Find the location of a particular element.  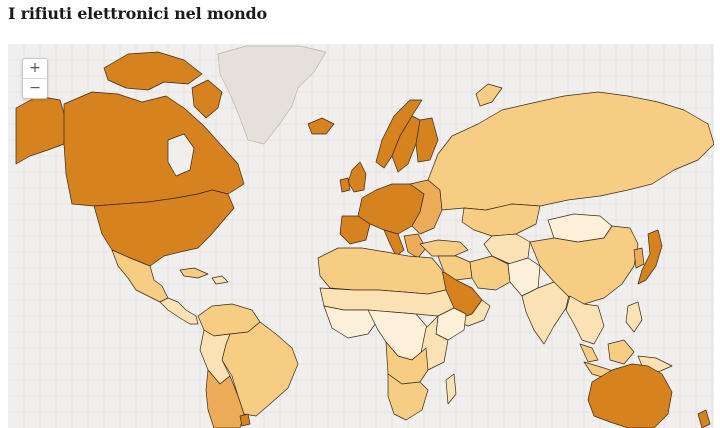

region-kazakhstan is located at coordinates (501, 220).